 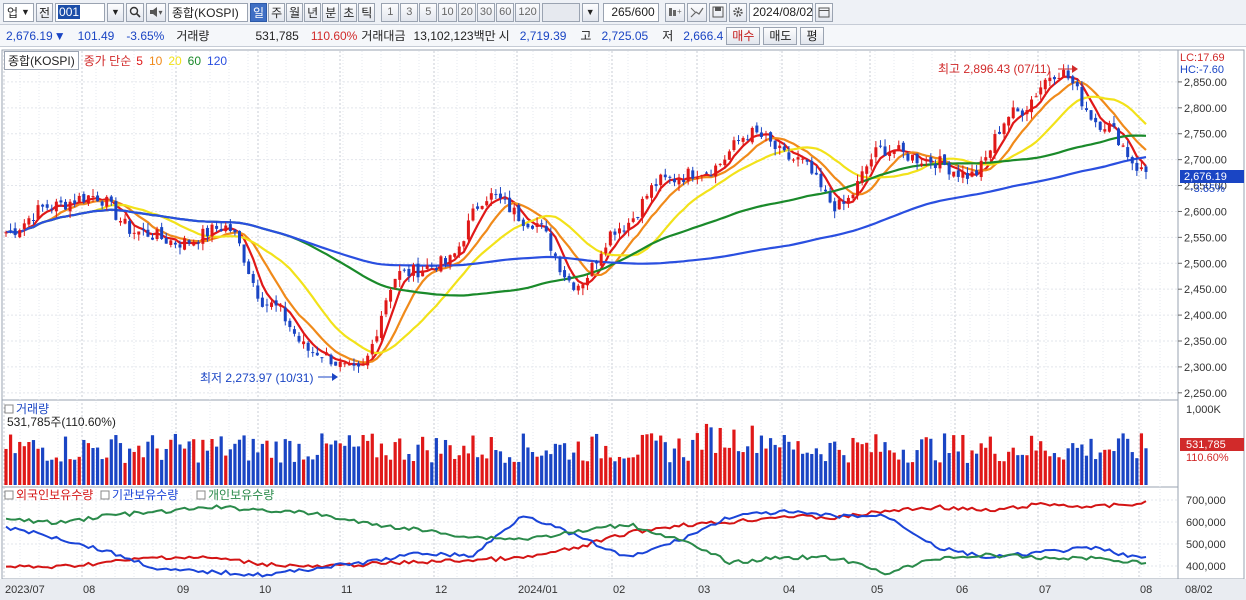 I want to click on code-input: 001, so click(x=80, y=12).